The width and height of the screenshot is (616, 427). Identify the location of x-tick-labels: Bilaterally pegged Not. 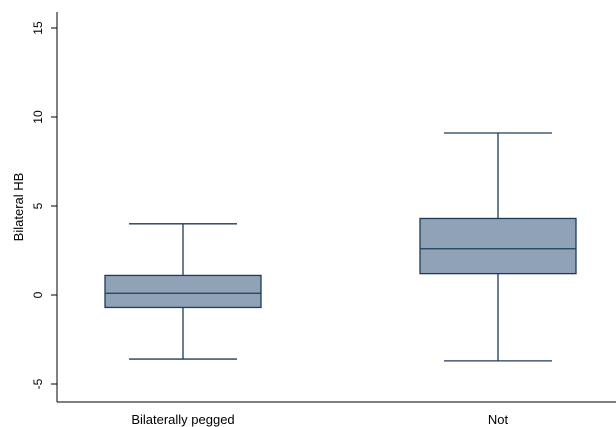
(319, 419).